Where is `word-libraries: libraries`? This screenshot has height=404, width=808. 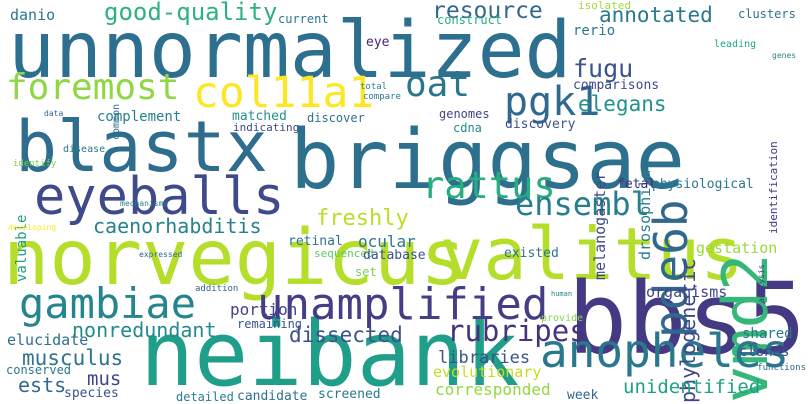 word-libraries: libraries is located at coordinates (484, 358).